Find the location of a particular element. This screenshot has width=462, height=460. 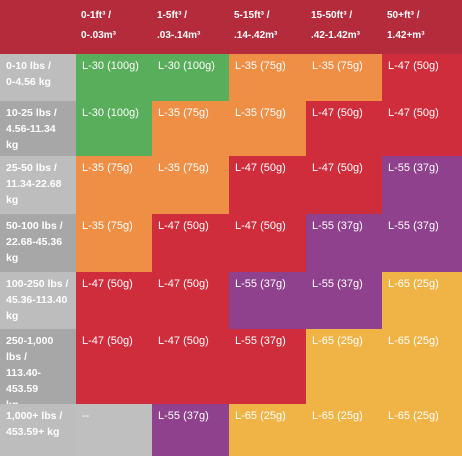

column-header: 5-15ft³ / .14-.42m³ is located at coordinates (267, 27).